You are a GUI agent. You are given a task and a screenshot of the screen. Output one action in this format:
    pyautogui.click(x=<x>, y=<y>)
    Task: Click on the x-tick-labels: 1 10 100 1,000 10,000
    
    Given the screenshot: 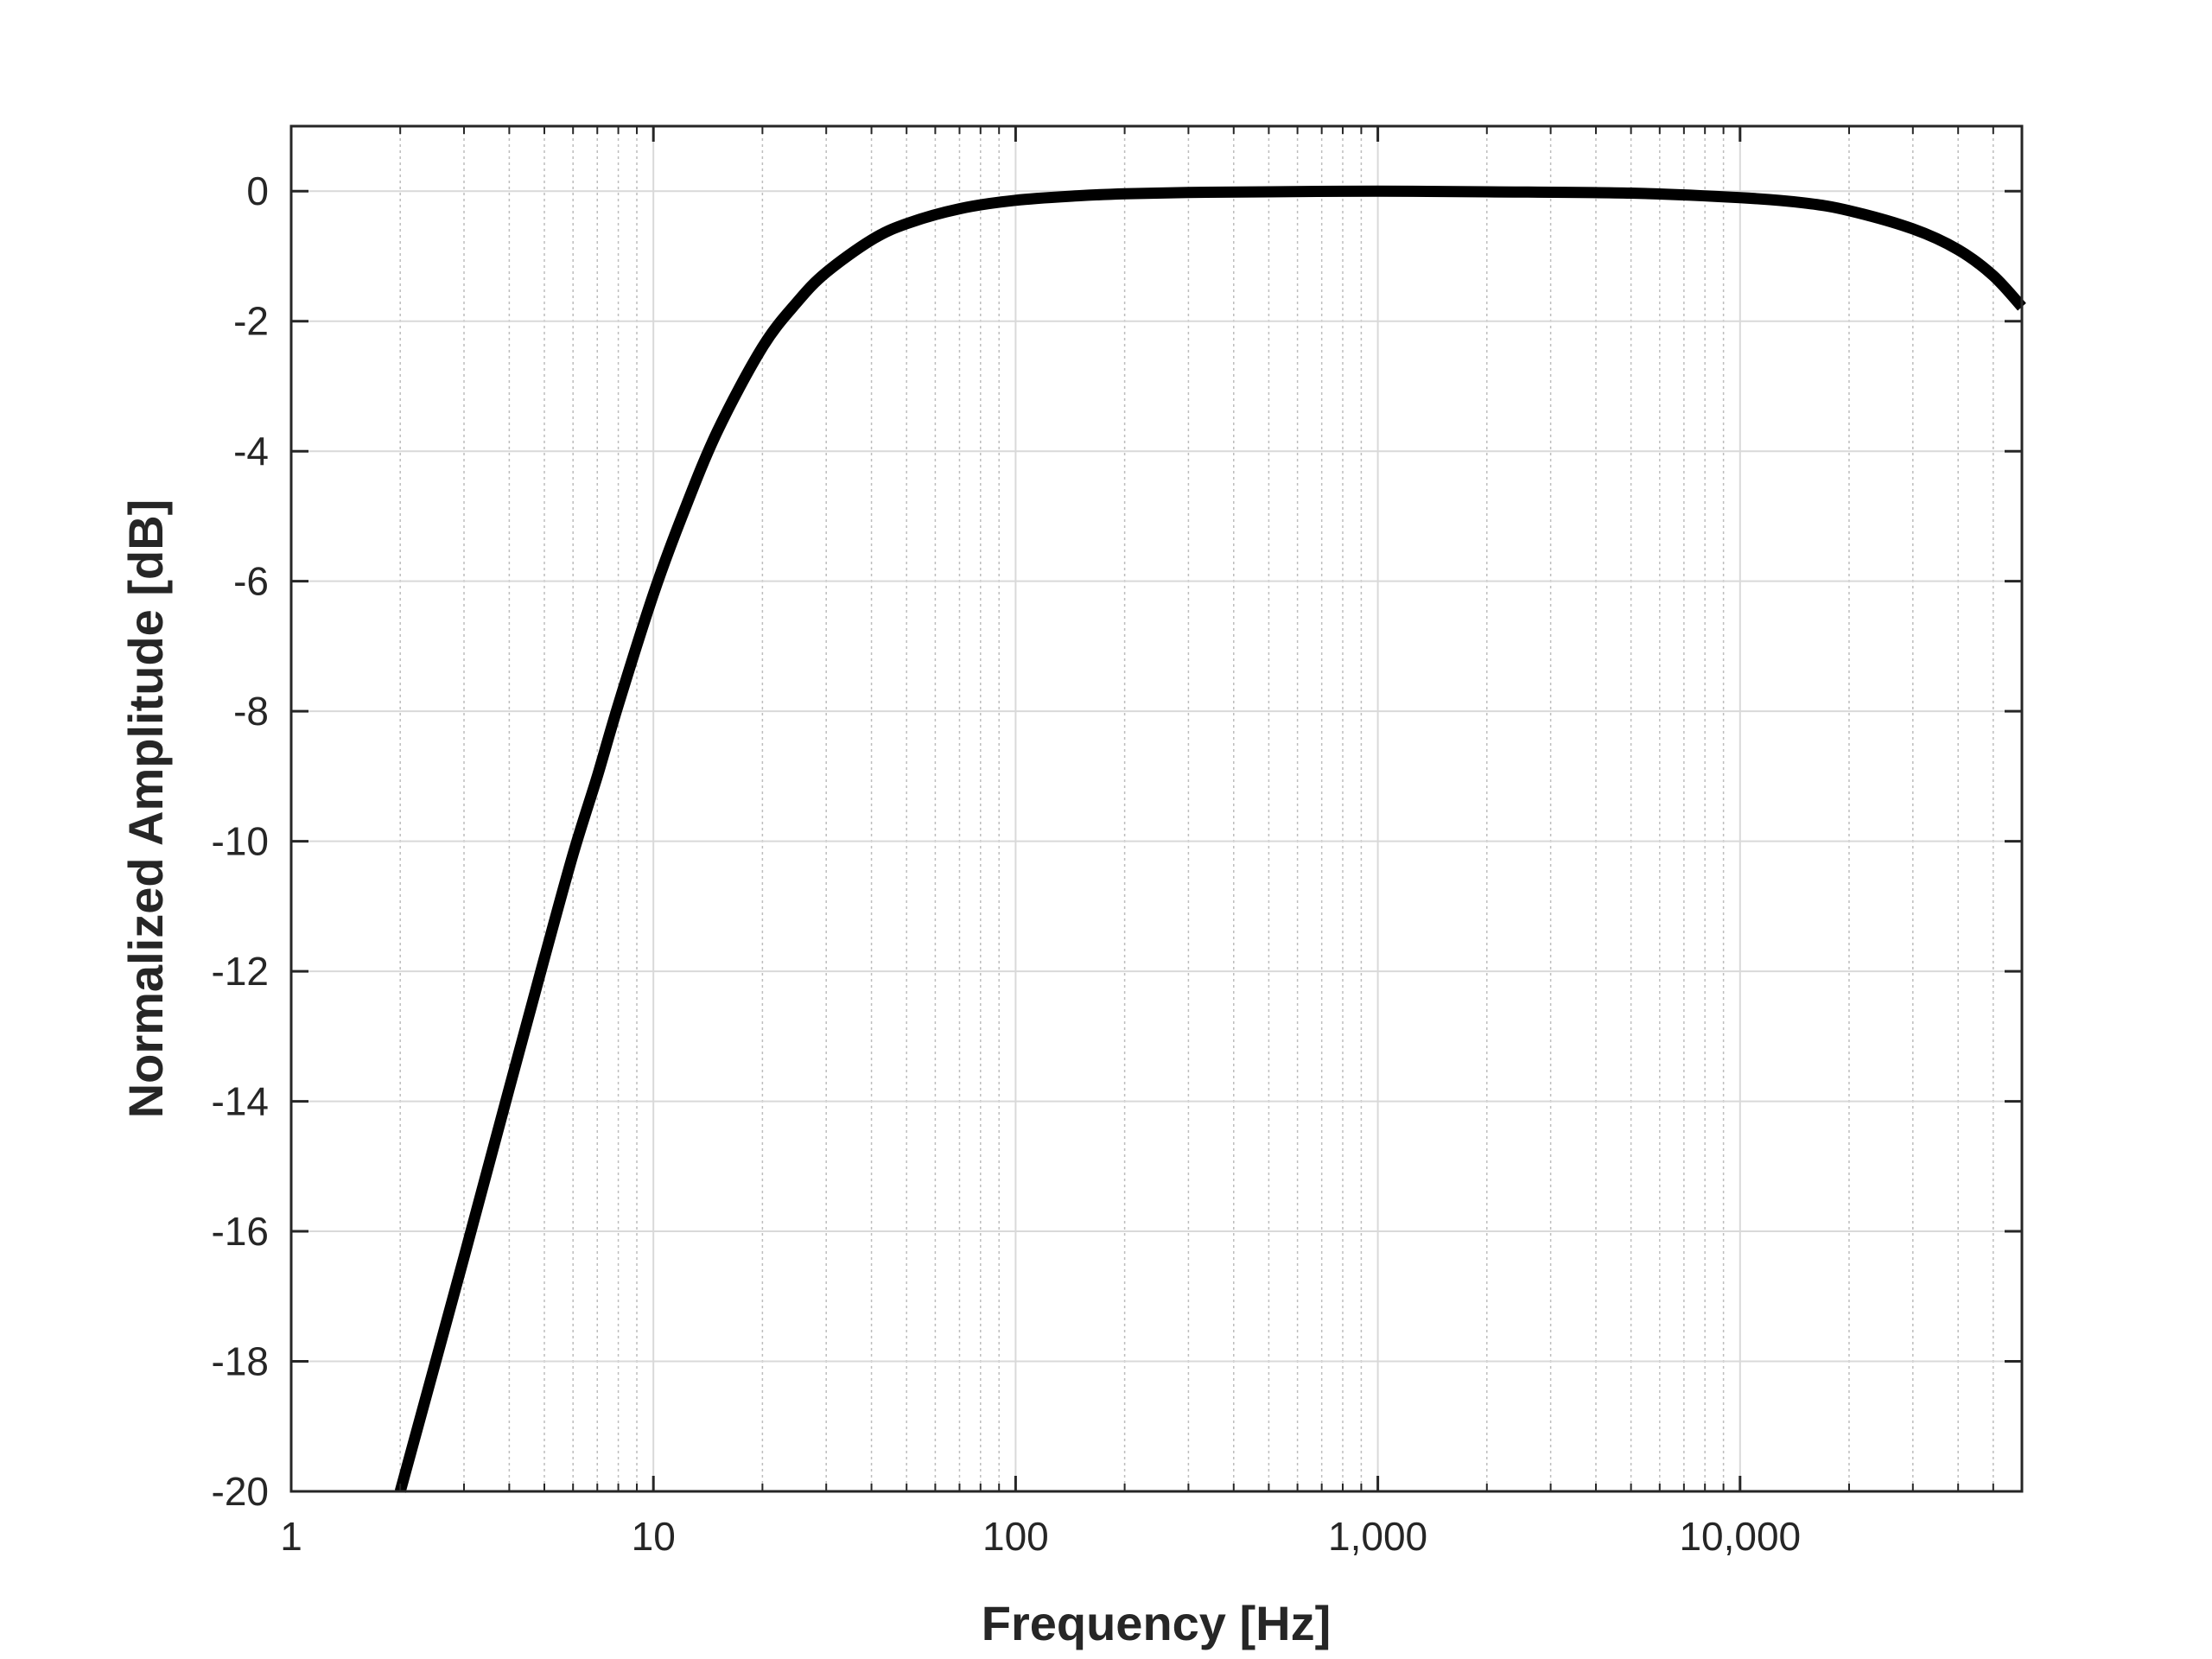 What is the action you would take?
    pyautogui.click(x=1040, y=1536)
    